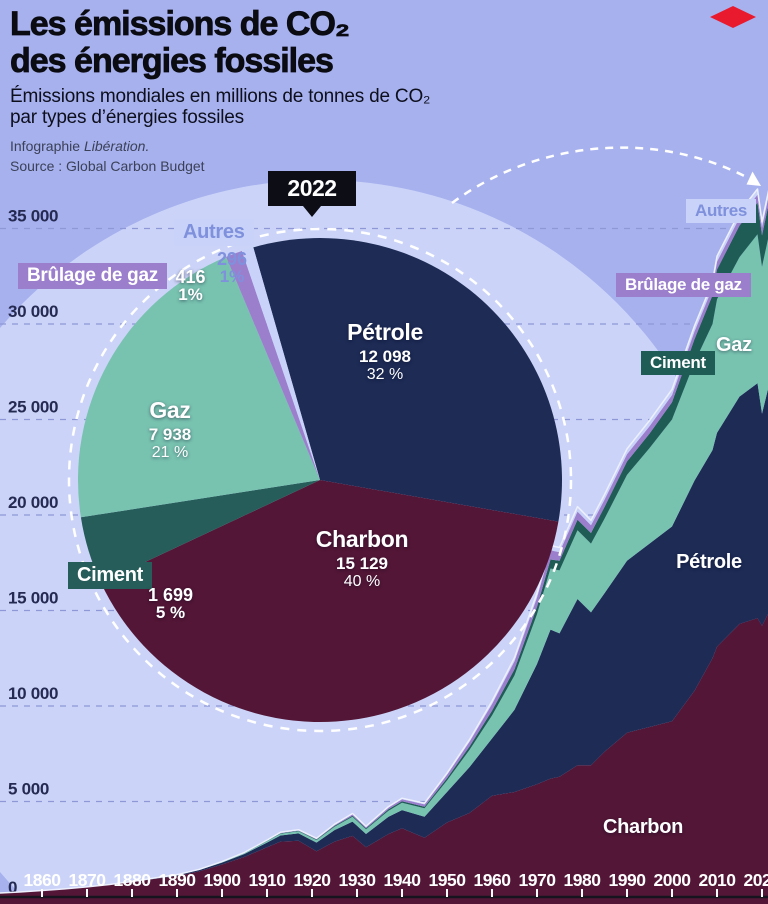 This screenshot has width=768, height=904. Describe the element at coordinates (448, 880) in the screenshot. I see `svg-text: 1950` at that location.